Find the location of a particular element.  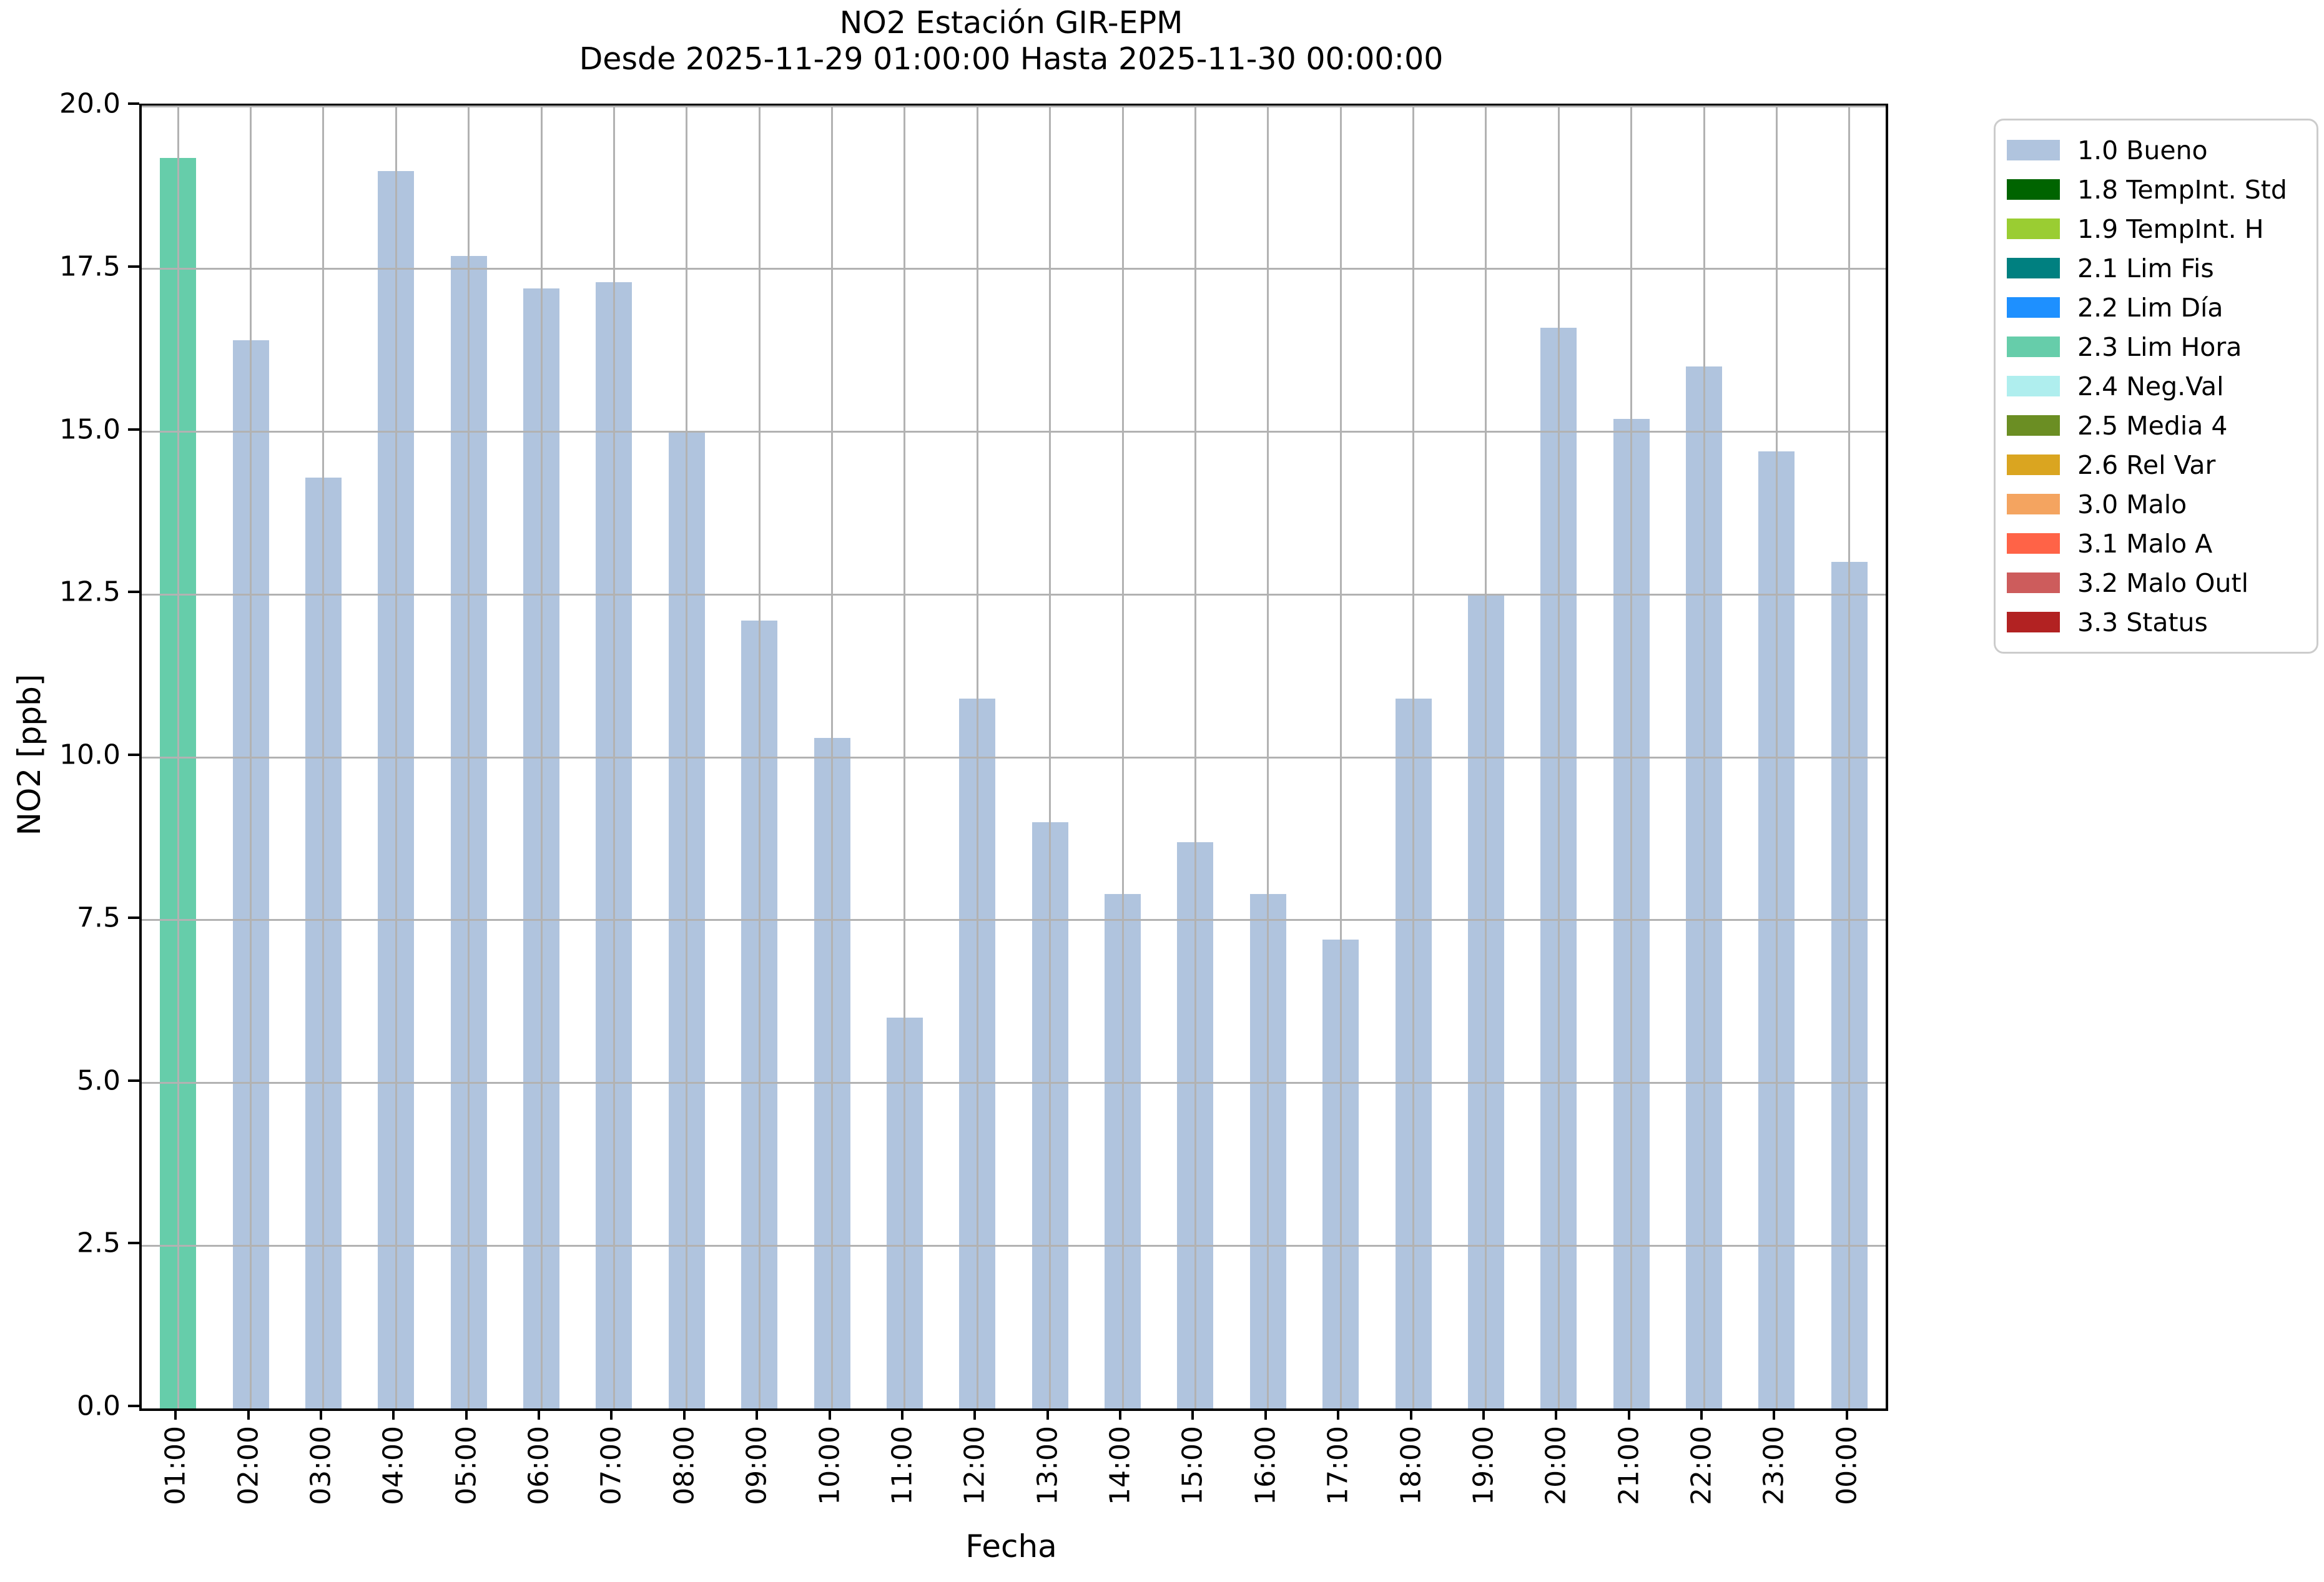

x-tick-label: 23:00 is located at coordinates (1774, 1465).